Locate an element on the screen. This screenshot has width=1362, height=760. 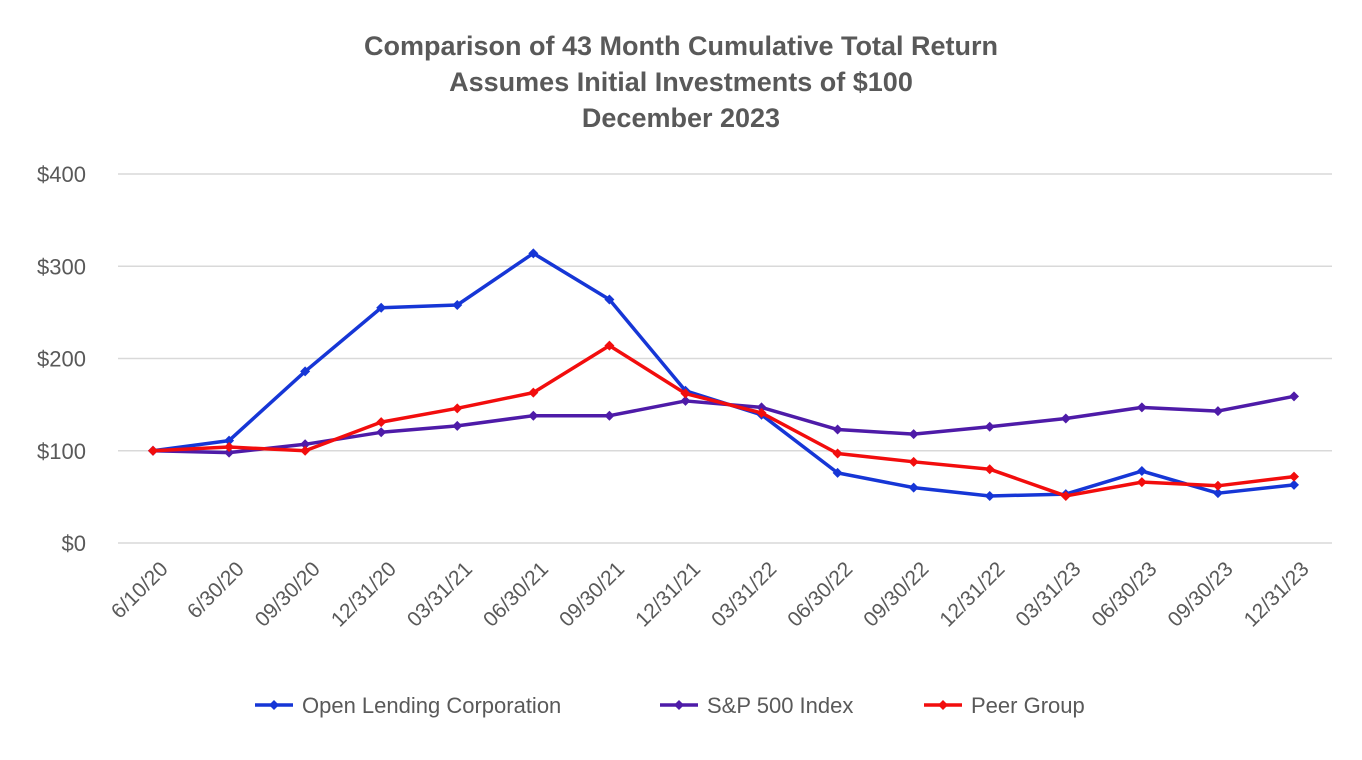
x-tick-label: 03/31/23 is located at coordinates (1048, 594).